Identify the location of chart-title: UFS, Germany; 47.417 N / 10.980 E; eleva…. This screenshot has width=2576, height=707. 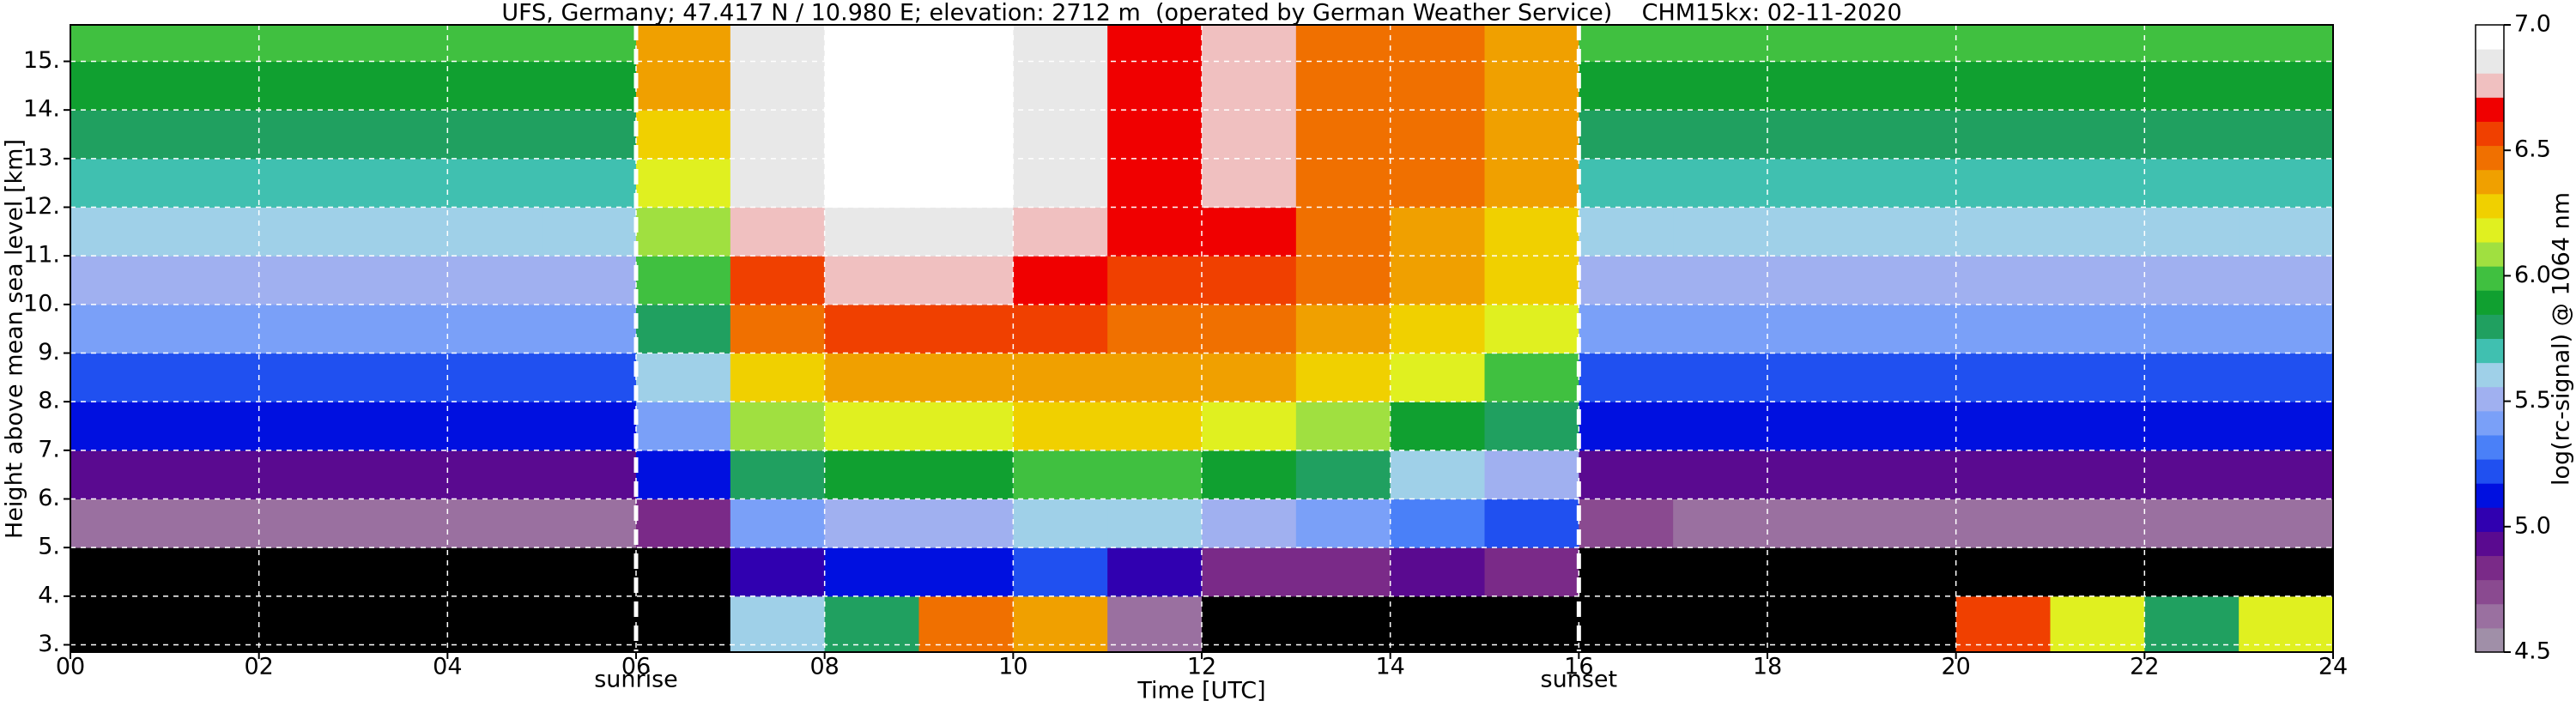
(1201, 14).